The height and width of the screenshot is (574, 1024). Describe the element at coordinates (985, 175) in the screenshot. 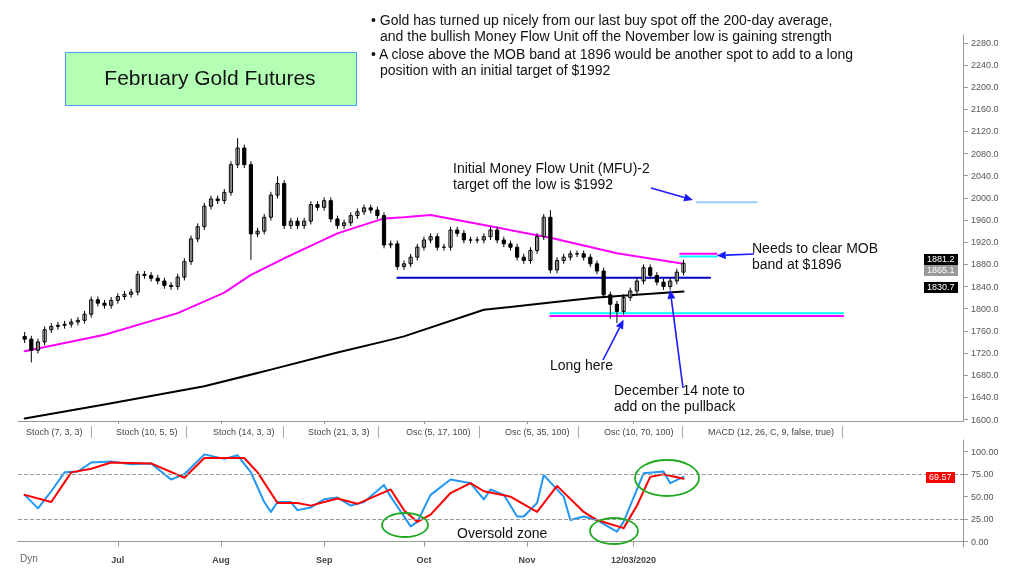

I see `y-tick-label: 2040.0` at that location.